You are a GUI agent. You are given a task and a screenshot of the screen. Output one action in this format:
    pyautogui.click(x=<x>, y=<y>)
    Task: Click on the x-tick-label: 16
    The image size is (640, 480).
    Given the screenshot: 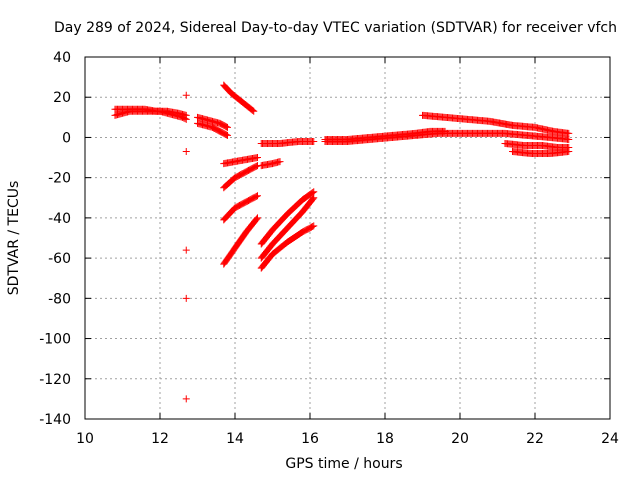 What is the action you would take?
    pyautogui.click(x=310, y=439)
    